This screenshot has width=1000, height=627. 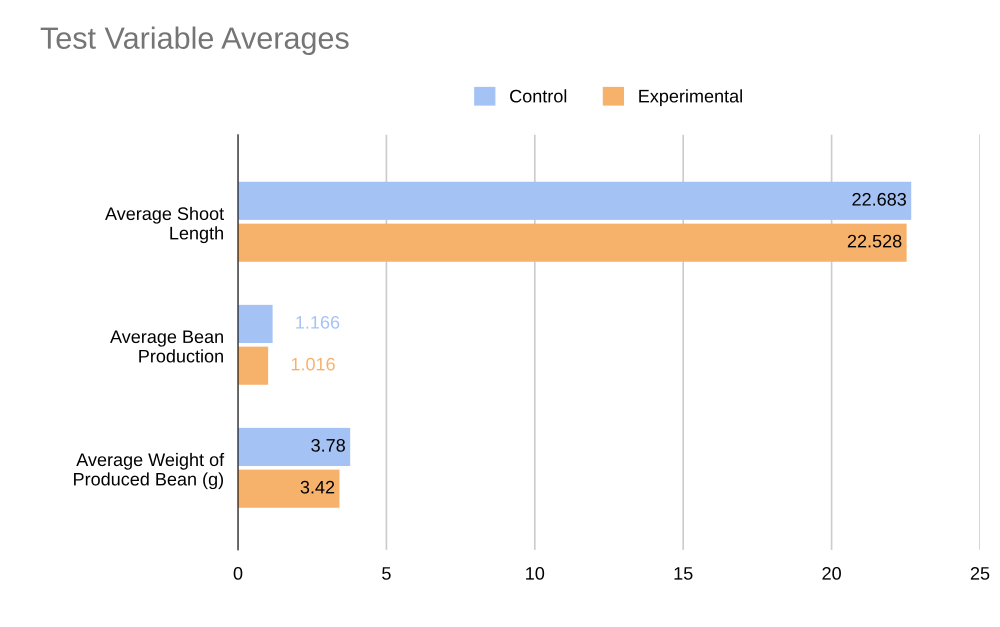 What do you see at coordinates (683, 573) in the screenshot?
I see `x-tick-label: 15` at bounding box center [683, 573].